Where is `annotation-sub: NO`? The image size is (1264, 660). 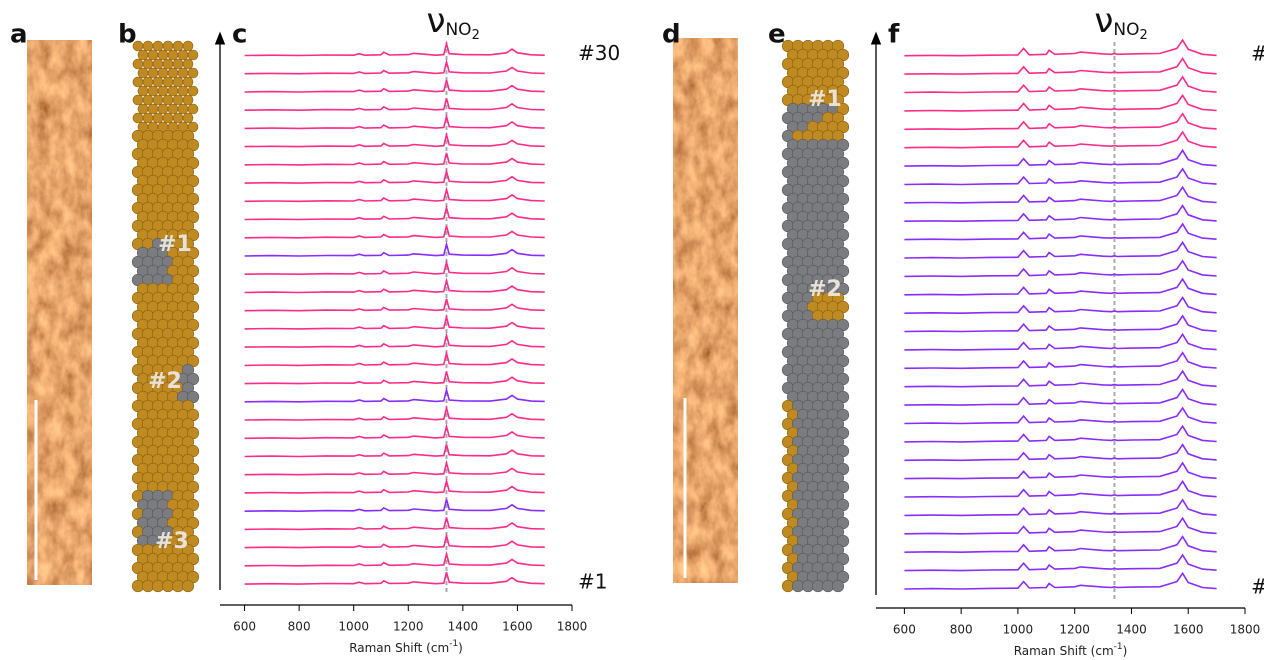 annotation-sub: NO is located at coordinates (458, 30).